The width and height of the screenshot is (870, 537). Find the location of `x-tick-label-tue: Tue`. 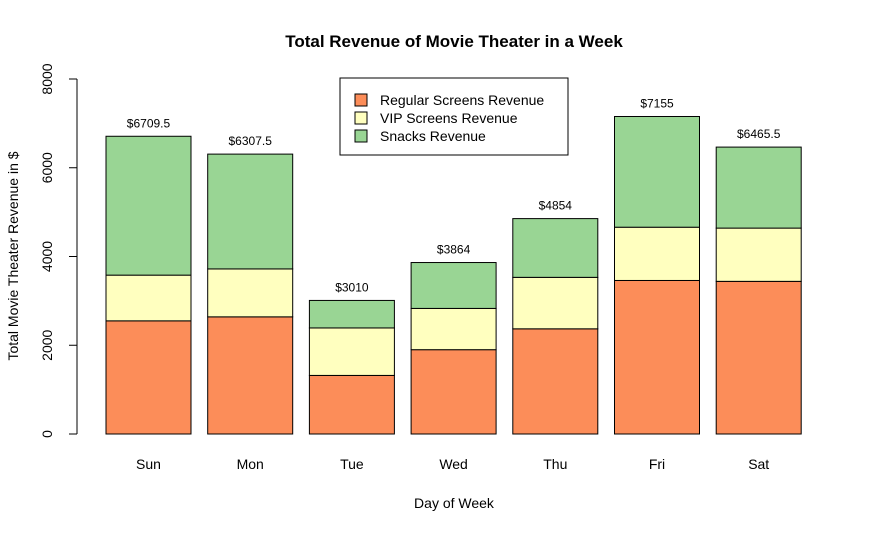

x-tick-label-tue: Tue is located at coordinates (352, 464).